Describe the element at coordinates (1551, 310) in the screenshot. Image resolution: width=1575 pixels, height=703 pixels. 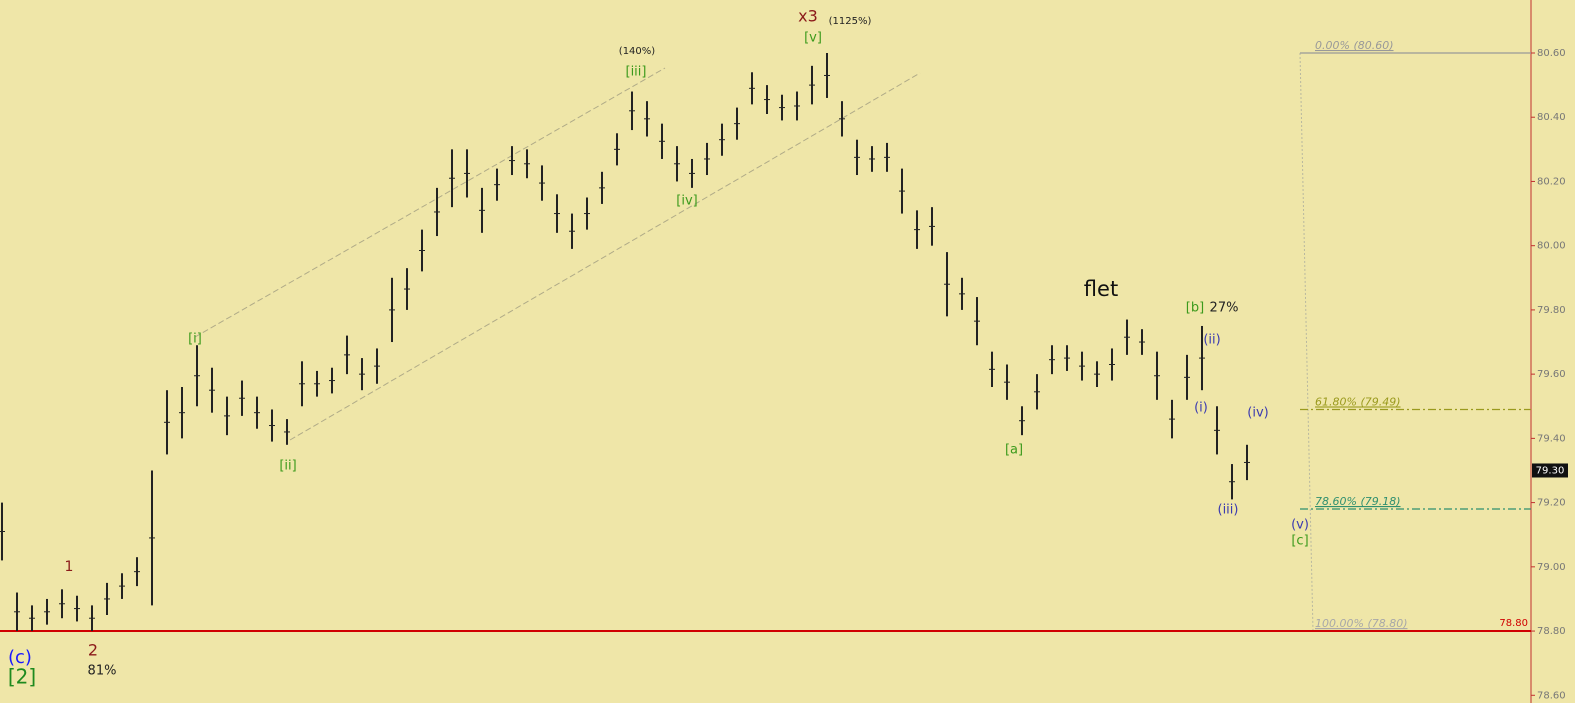
I see `y-tick-label: 79.80` at that location.